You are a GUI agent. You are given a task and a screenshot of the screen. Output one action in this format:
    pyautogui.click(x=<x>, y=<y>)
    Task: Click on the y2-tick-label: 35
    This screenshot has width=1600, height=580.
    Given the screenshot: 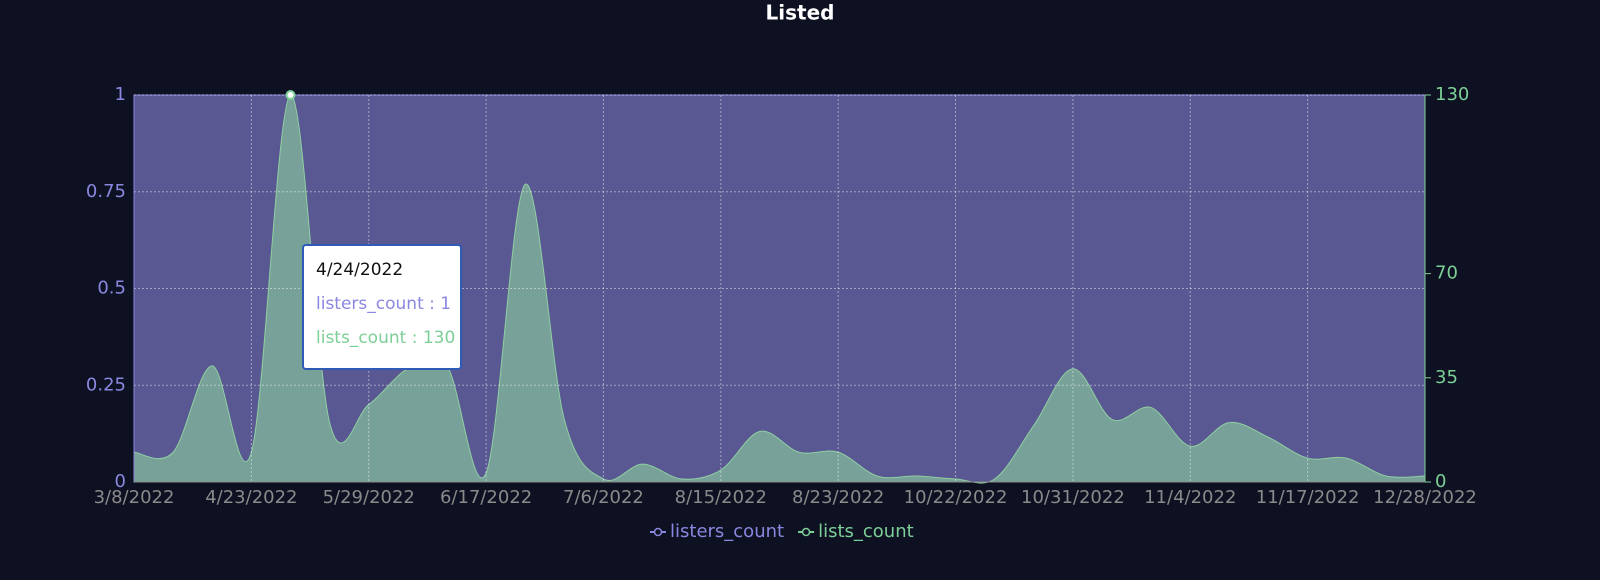 What is the action you would take?
    pyautogui.click(x=1446, y=377)
    